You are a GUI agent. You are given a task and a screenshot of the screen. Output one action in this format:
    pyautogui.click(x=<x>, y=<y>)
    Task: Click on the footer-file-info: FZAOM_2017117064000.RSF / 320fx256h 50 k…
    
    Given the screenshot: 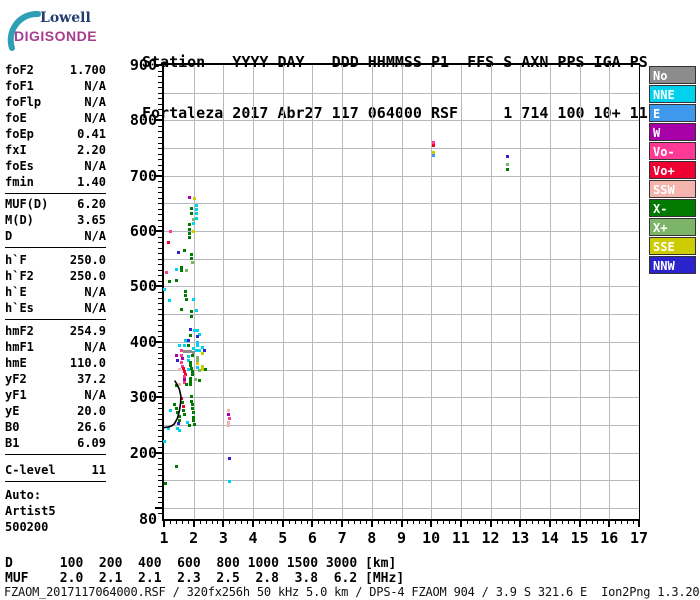 What is the action you would take?
    pyautogui.click(x=352, y=592)
    